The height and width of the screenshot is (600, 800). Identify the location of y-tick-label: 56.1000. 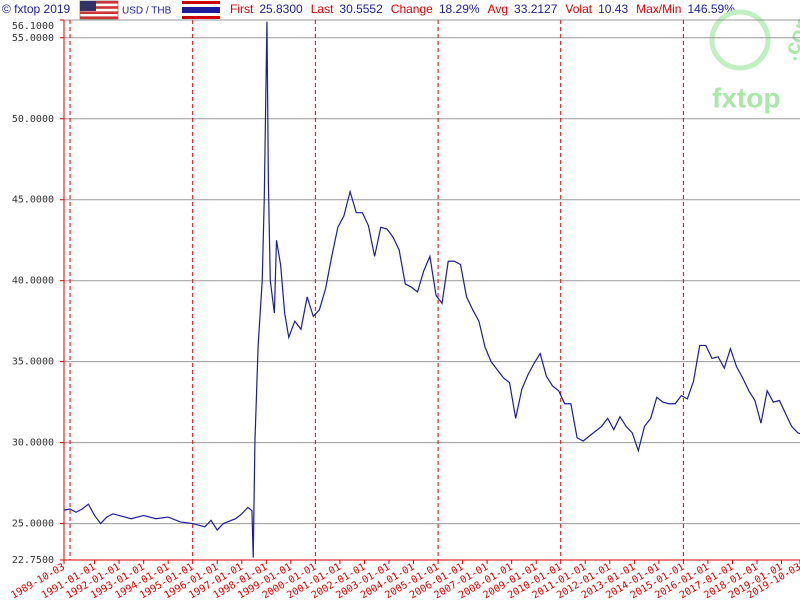
(33, 26).